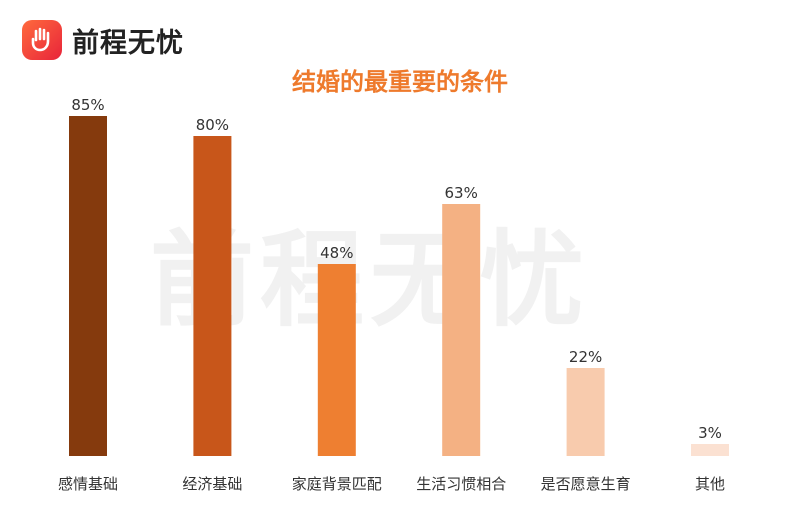 This screenshot has height=524, width=800. I want to click on data-label-5: 22%, so click(585, 357).